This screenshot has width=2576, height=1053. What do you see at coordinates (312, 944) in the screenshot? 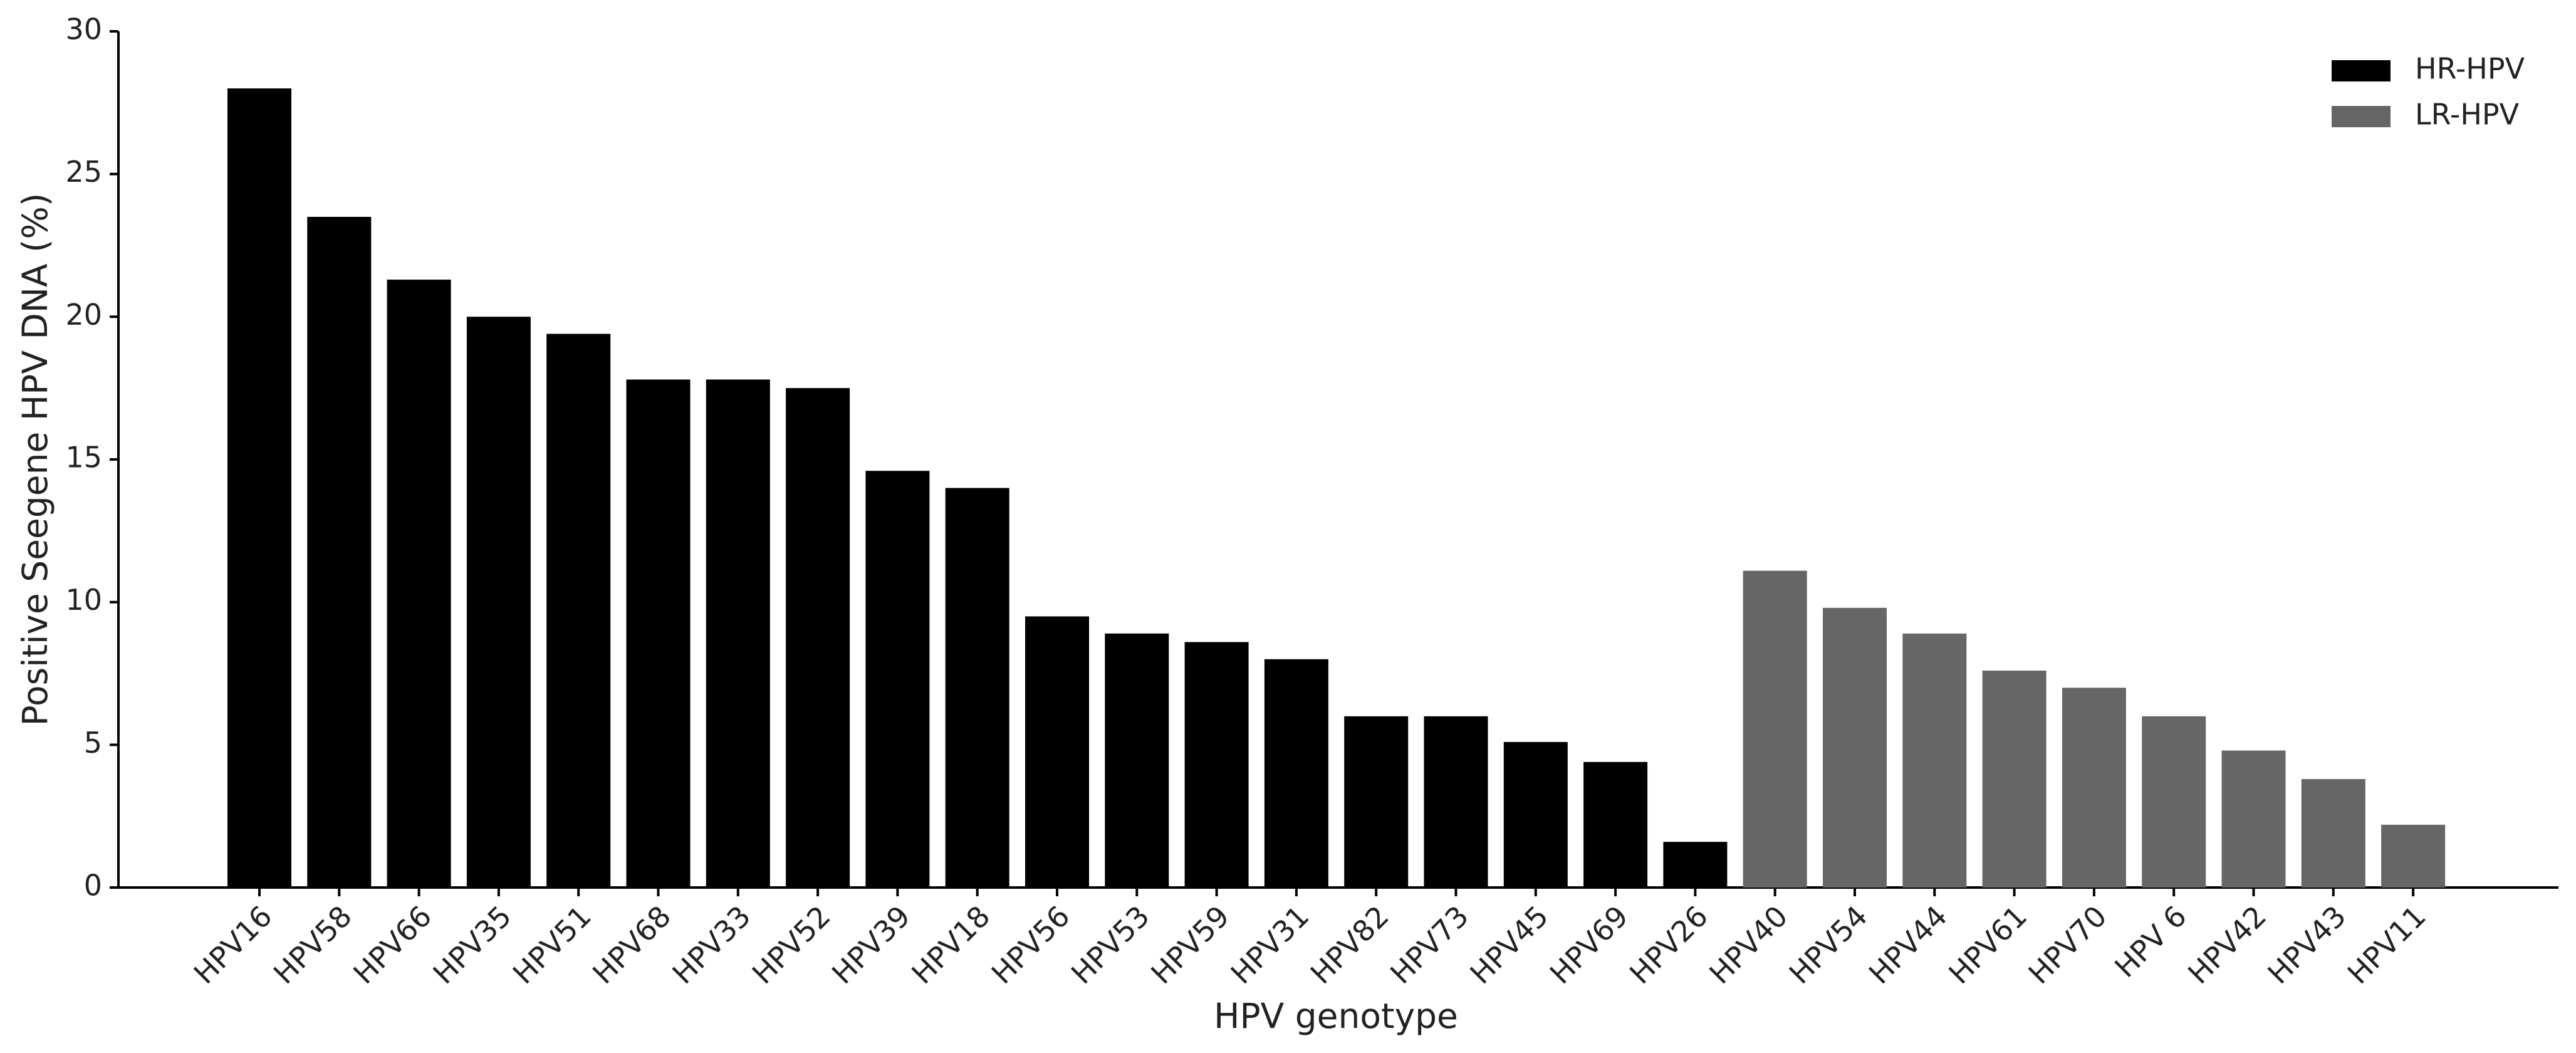
I see `x-tick-label: HPV58` at bounding box center [312, 944].